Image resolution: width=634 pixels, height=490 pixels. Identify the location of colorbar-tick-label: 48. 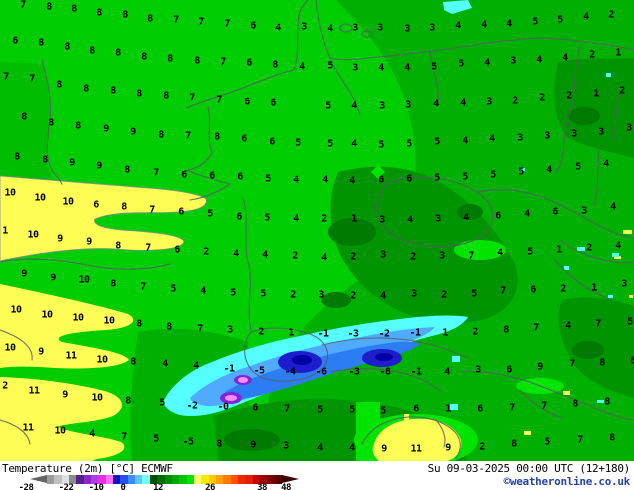
(286, 486).